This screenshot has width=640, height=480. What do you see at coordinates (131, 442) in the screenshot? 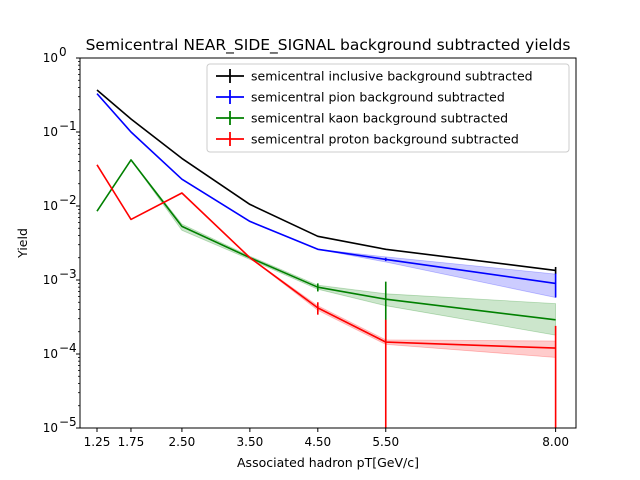
I see `x-tick-label: 1.75` at bounding box center [131, 442].